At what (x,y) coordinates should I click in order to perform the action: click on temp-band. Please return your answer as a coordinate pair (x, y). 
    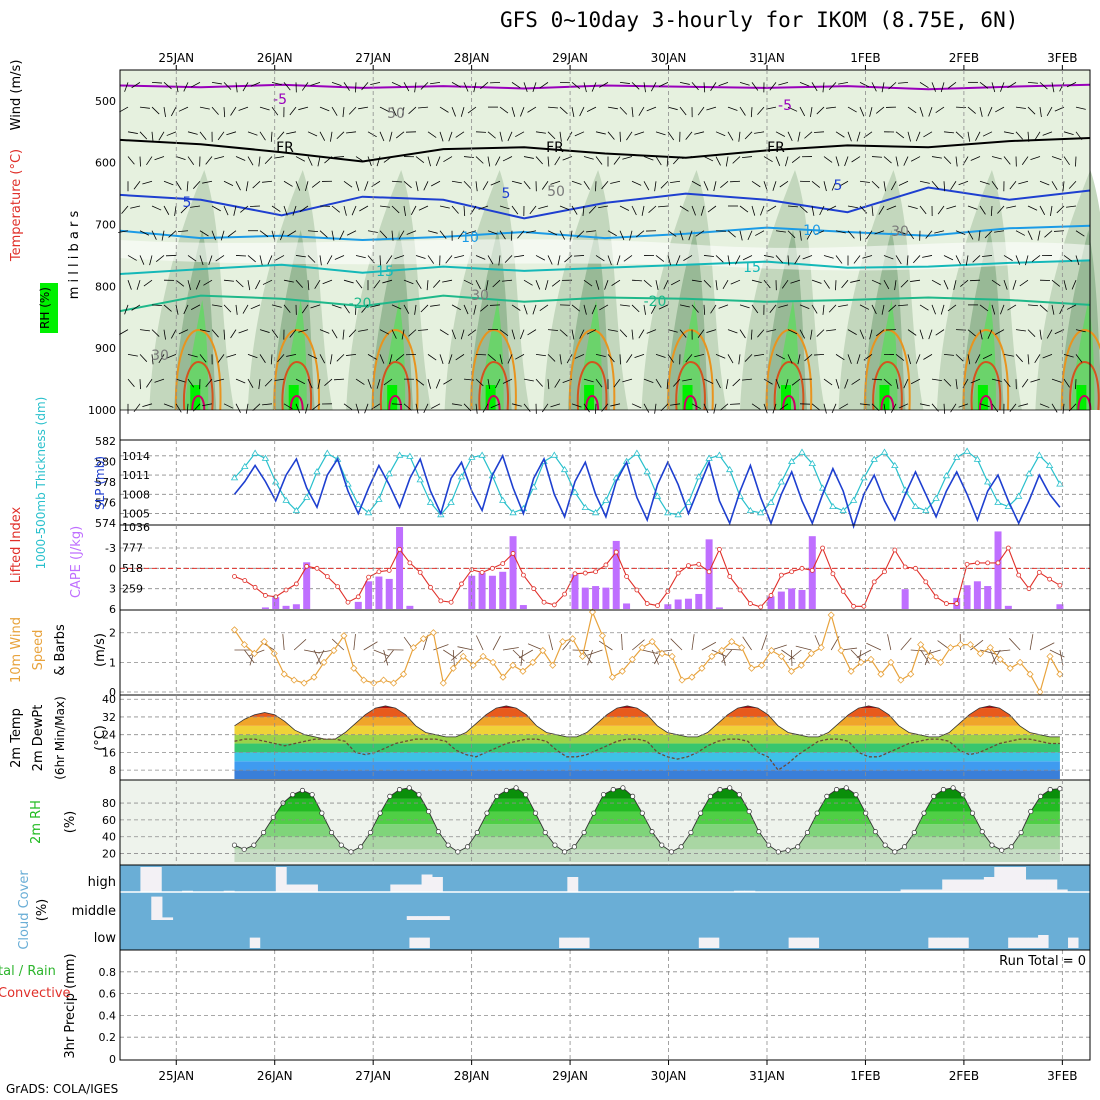
    Looking at the image, I should click on (647, 757).